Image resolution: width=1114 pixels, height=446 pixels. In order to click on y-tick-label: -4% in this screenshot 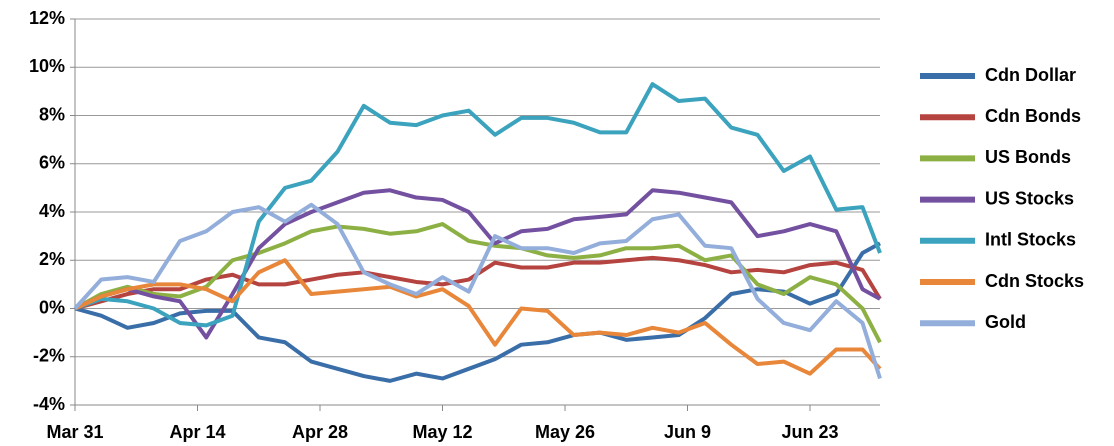, I will do `click(49, 404)`.